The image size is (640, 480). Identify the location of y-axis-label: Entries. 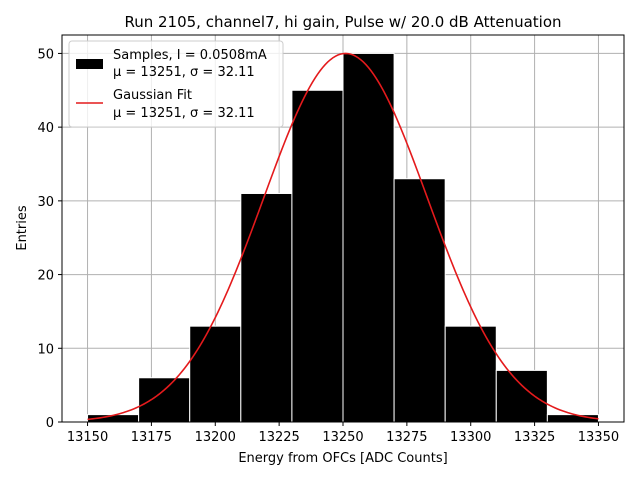
(22, 228).